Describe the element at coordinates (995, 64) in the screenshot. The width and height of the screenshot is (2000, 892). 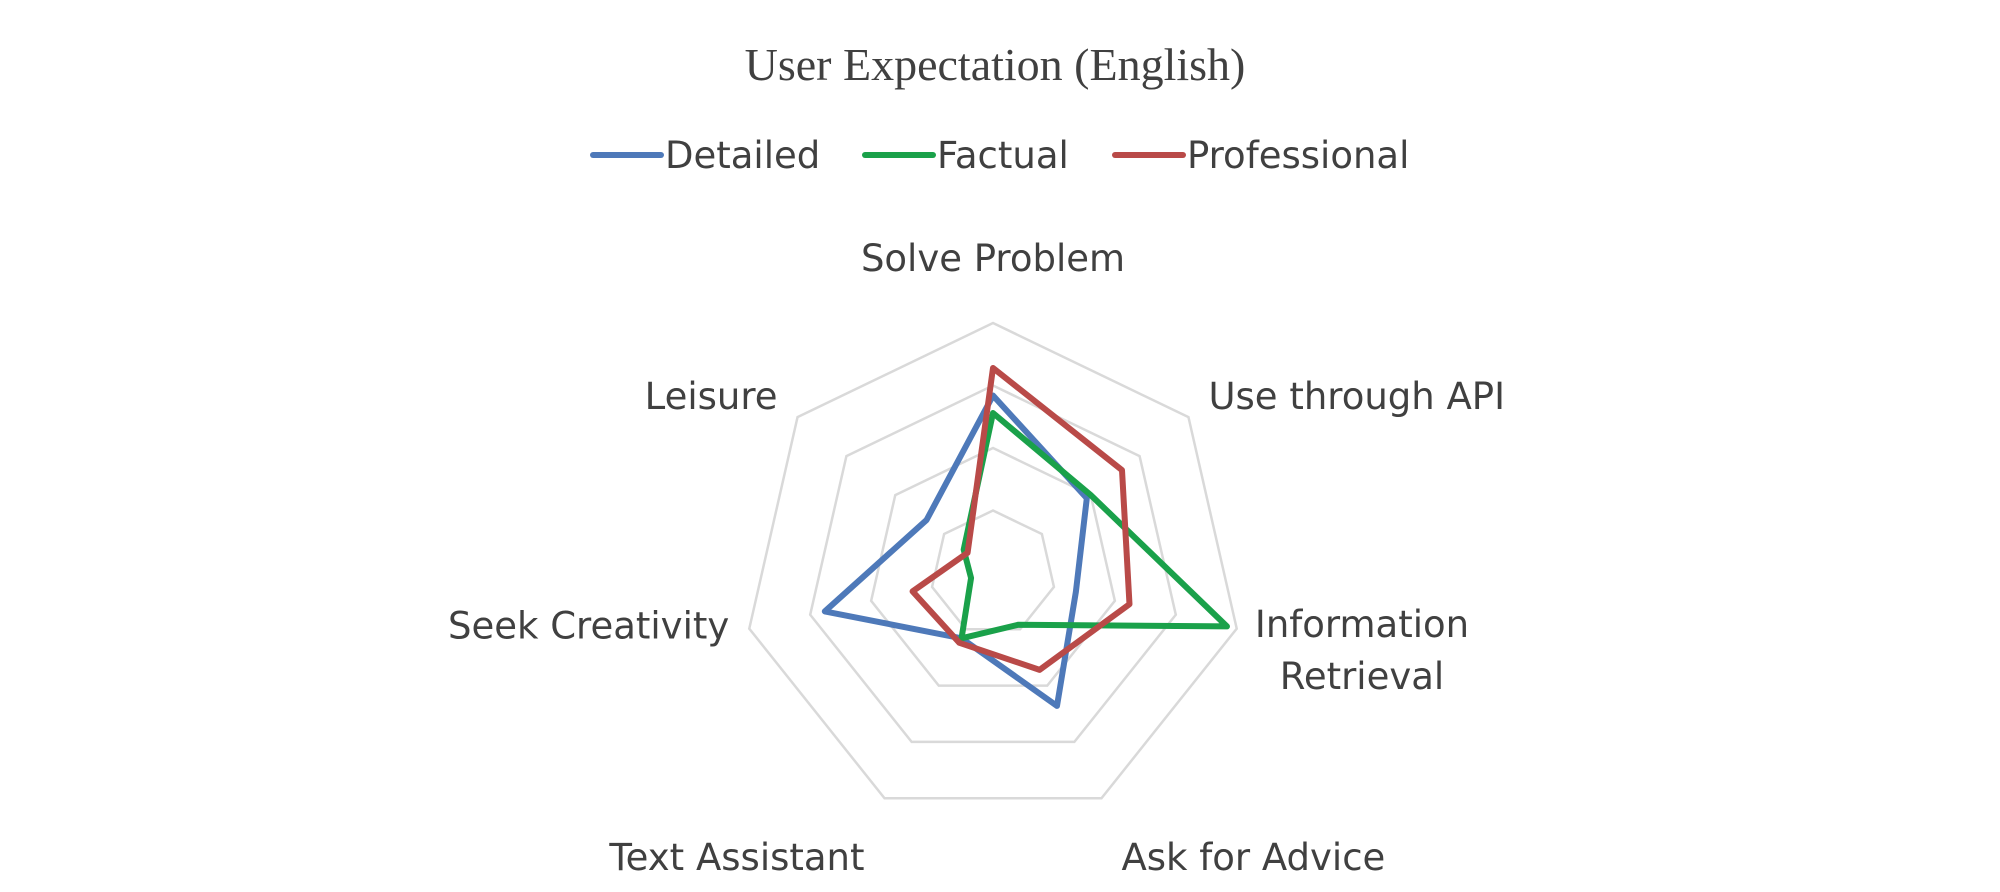
I see `chart-title: User Expectation (English)` at that location.